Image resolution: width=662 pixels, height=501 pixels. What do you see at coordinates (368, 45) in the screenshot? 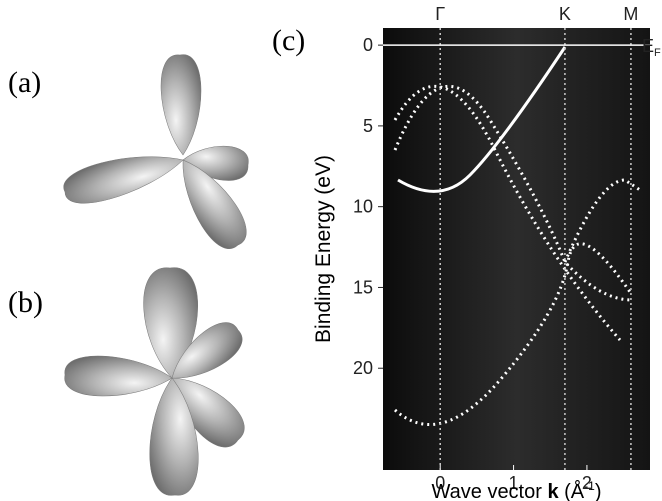
I see `y-tick-label: 0` at bounding box center [368, 45].